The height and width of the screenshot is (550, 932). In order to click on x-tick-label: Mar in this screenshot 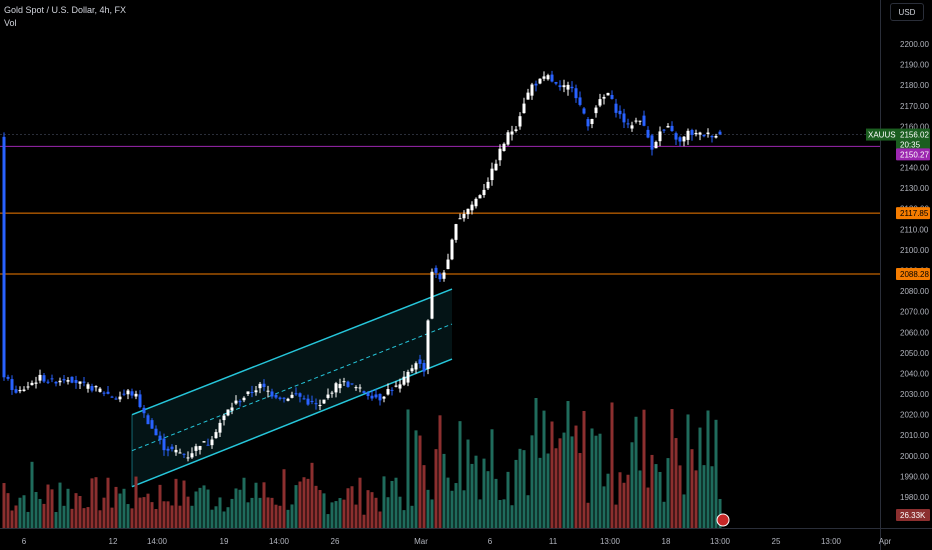, I will do `click(421, 541)`.